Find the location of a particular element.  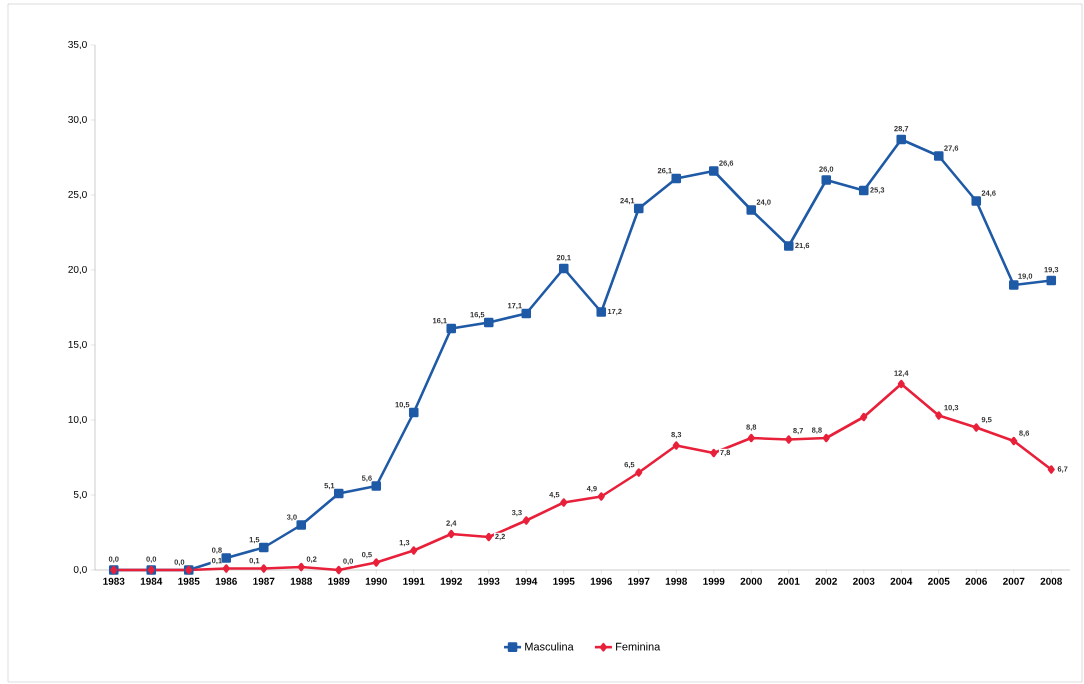

legend-label: Feminina is located at coordinates (638, 646).